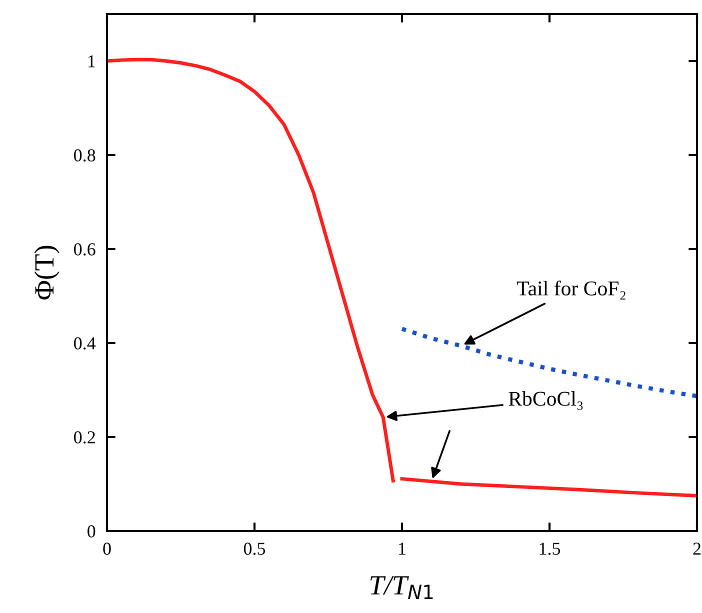  What do you see at coordinates (401, 587) in the screenshot?
I see `x-axis-title: T/T$_{N1}$` at bounding box center [401, 587].